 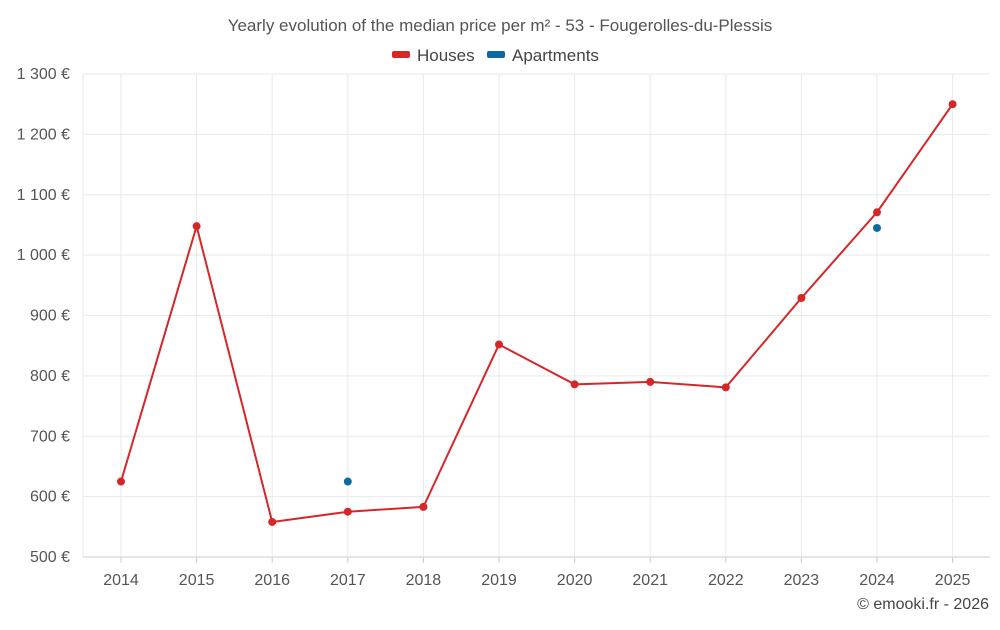 I want to click on legend-label-houses: Houses, so click(x=446, y=55).